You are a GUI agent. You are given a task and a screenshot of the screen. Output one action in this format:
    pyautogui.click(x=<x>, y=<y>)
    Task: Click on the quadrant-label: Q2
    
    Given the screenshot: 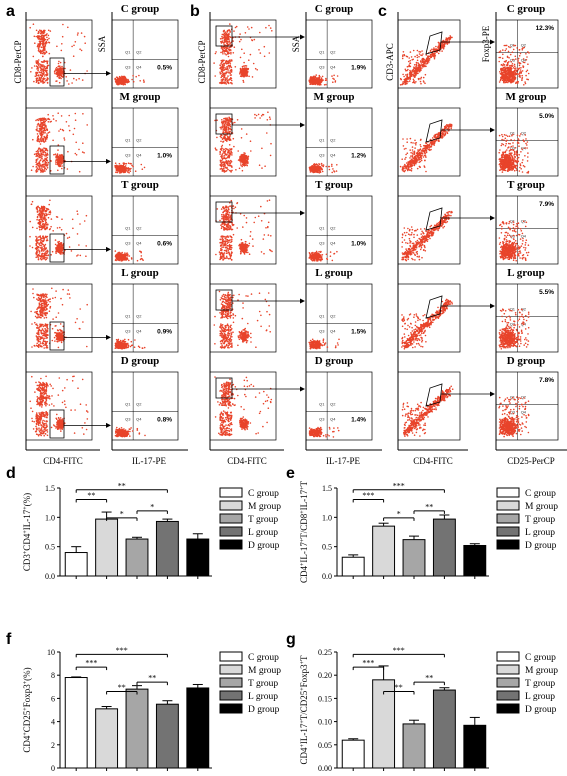 What is the action you would take?
    pyautogui.click(x=139, y=227)
    